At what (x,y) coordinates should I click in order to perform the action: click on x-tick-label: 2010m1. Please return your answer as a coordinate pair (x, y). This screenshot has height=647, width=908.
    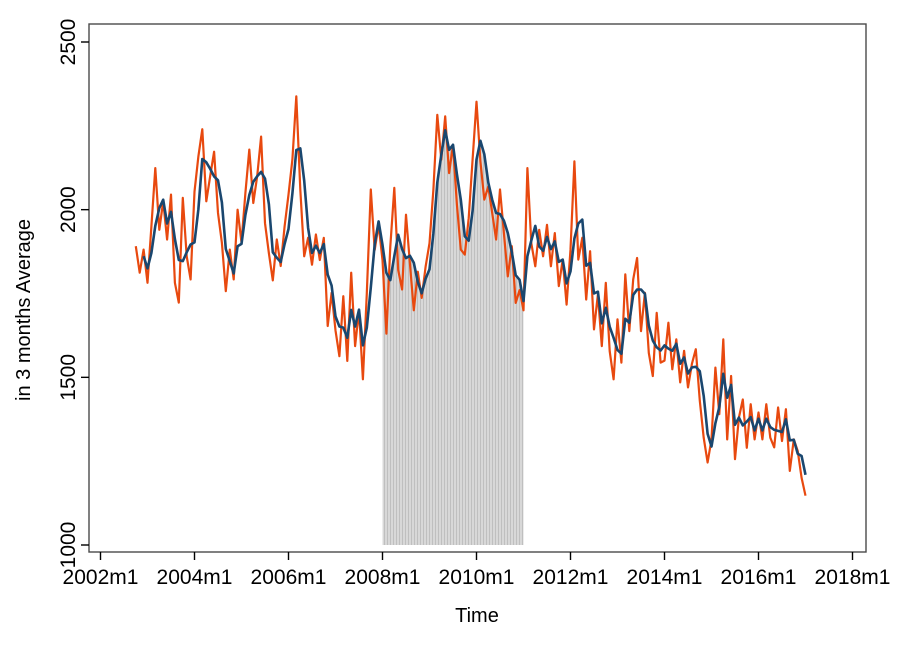
    Looking at the image, I should click on (477, 577).